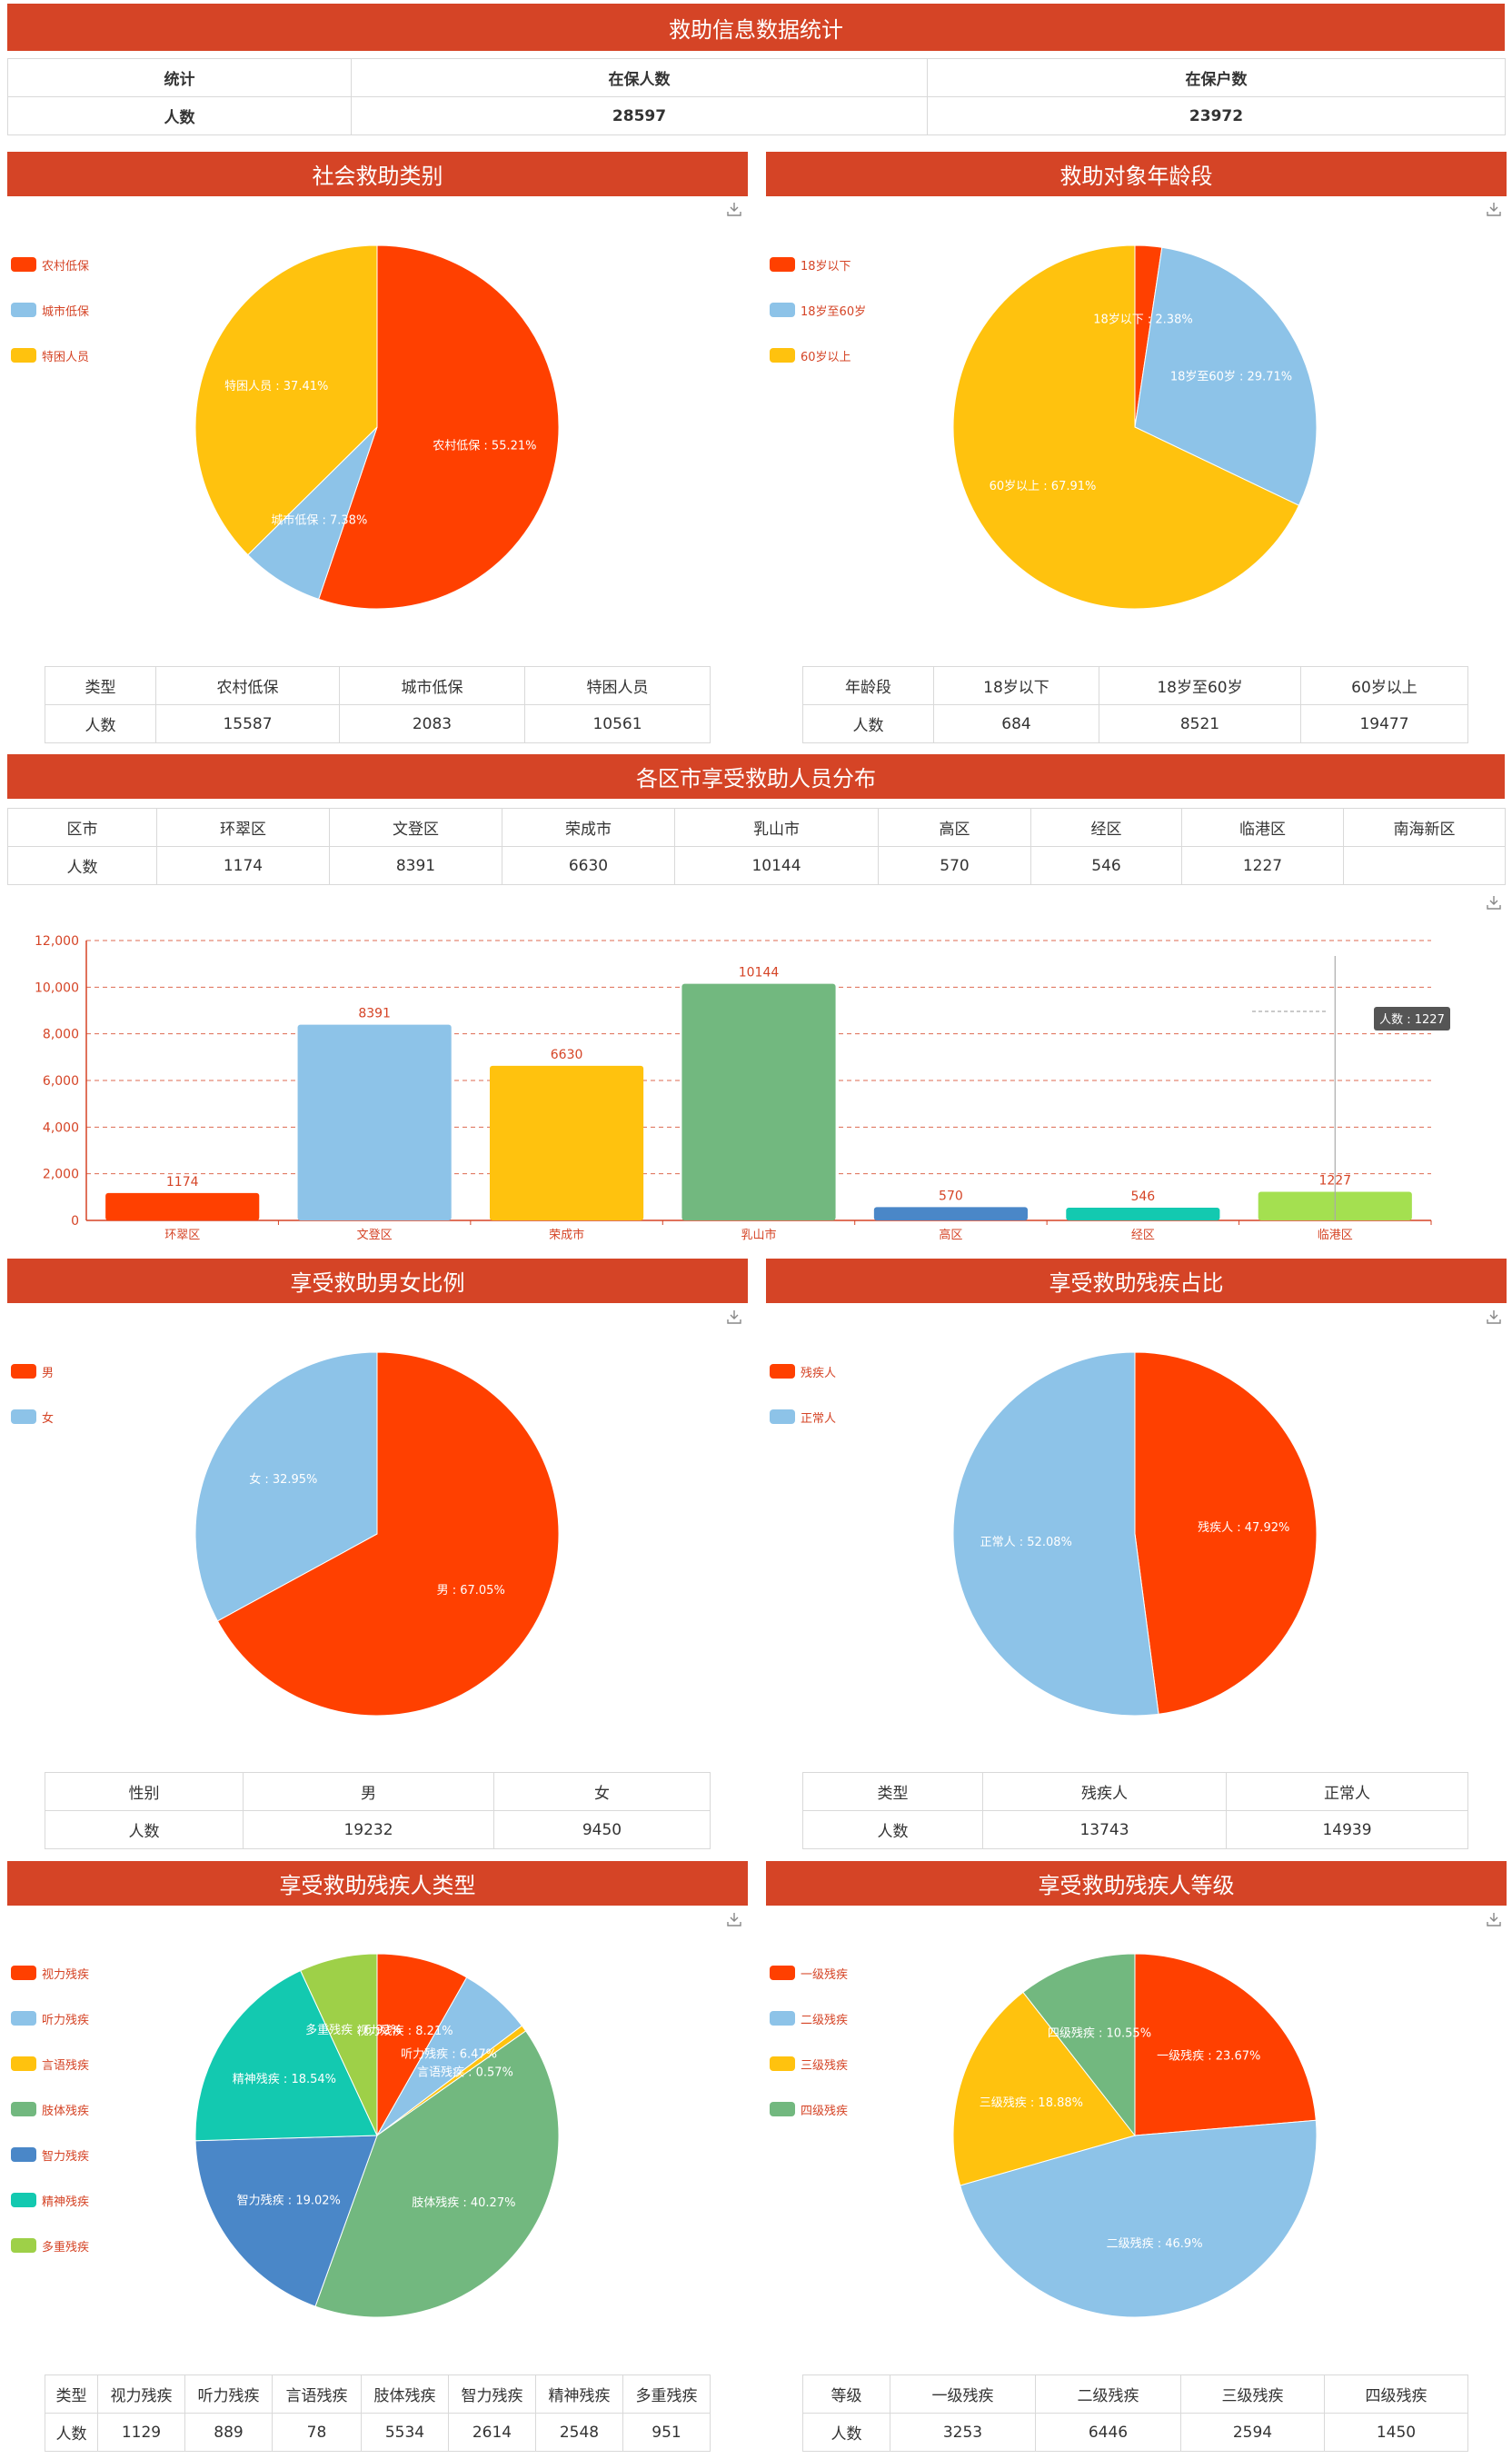  Describe the element at coordinates (50, 310) in the screenshot. I see `legend-item: 城市低保` at that location.